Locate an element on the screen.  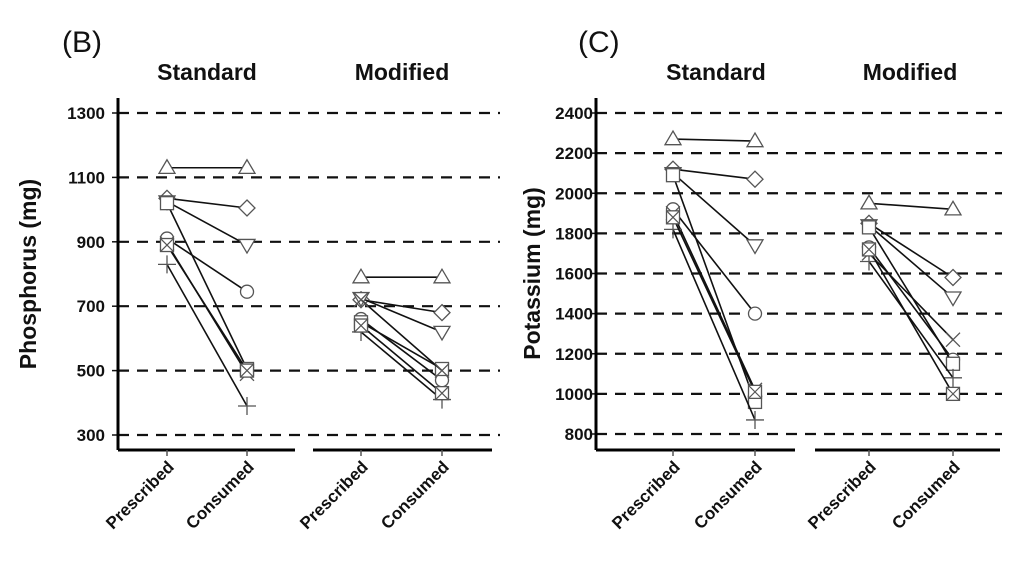
y-tick-label: 1400 is located at coordinates (574, 314).